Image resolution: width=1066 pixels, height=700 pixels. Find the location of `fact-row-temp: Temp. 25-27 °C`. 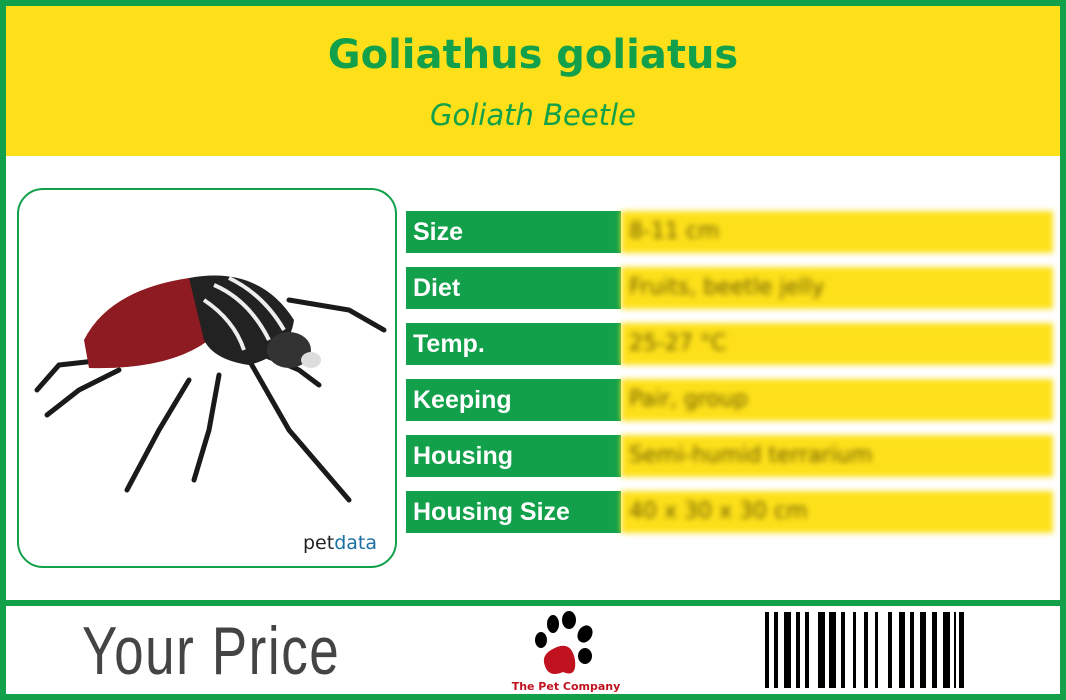

fact-row-temp: Temp. 25-27 °C is located at coordinates (729, 344).